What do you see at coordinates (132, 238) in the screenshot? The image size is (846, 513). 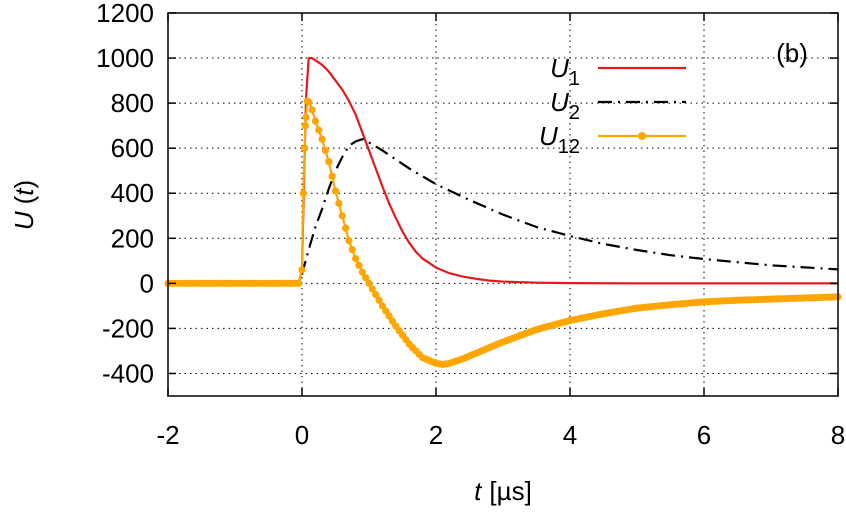 I see `y-tick-label: 200` at bounding box center [132, 238].